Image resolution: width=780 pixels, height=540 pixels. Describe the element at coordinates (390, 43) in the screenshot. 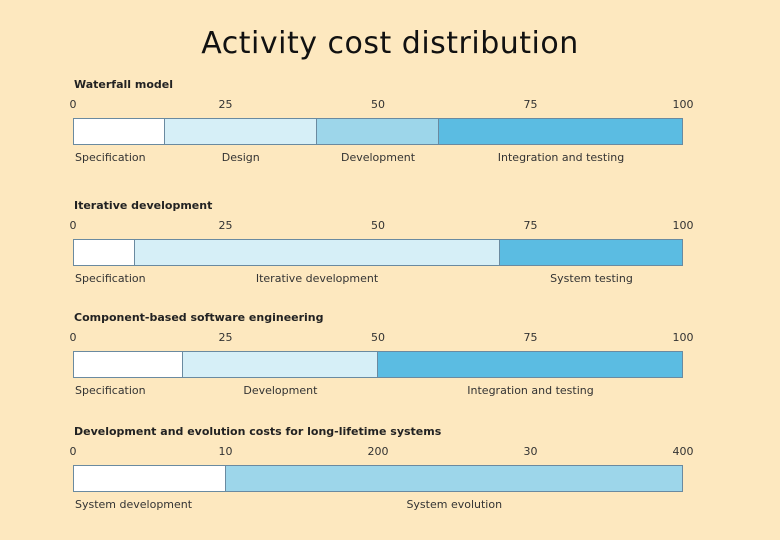

I see `page-title: Activity cost distribution` at that location.